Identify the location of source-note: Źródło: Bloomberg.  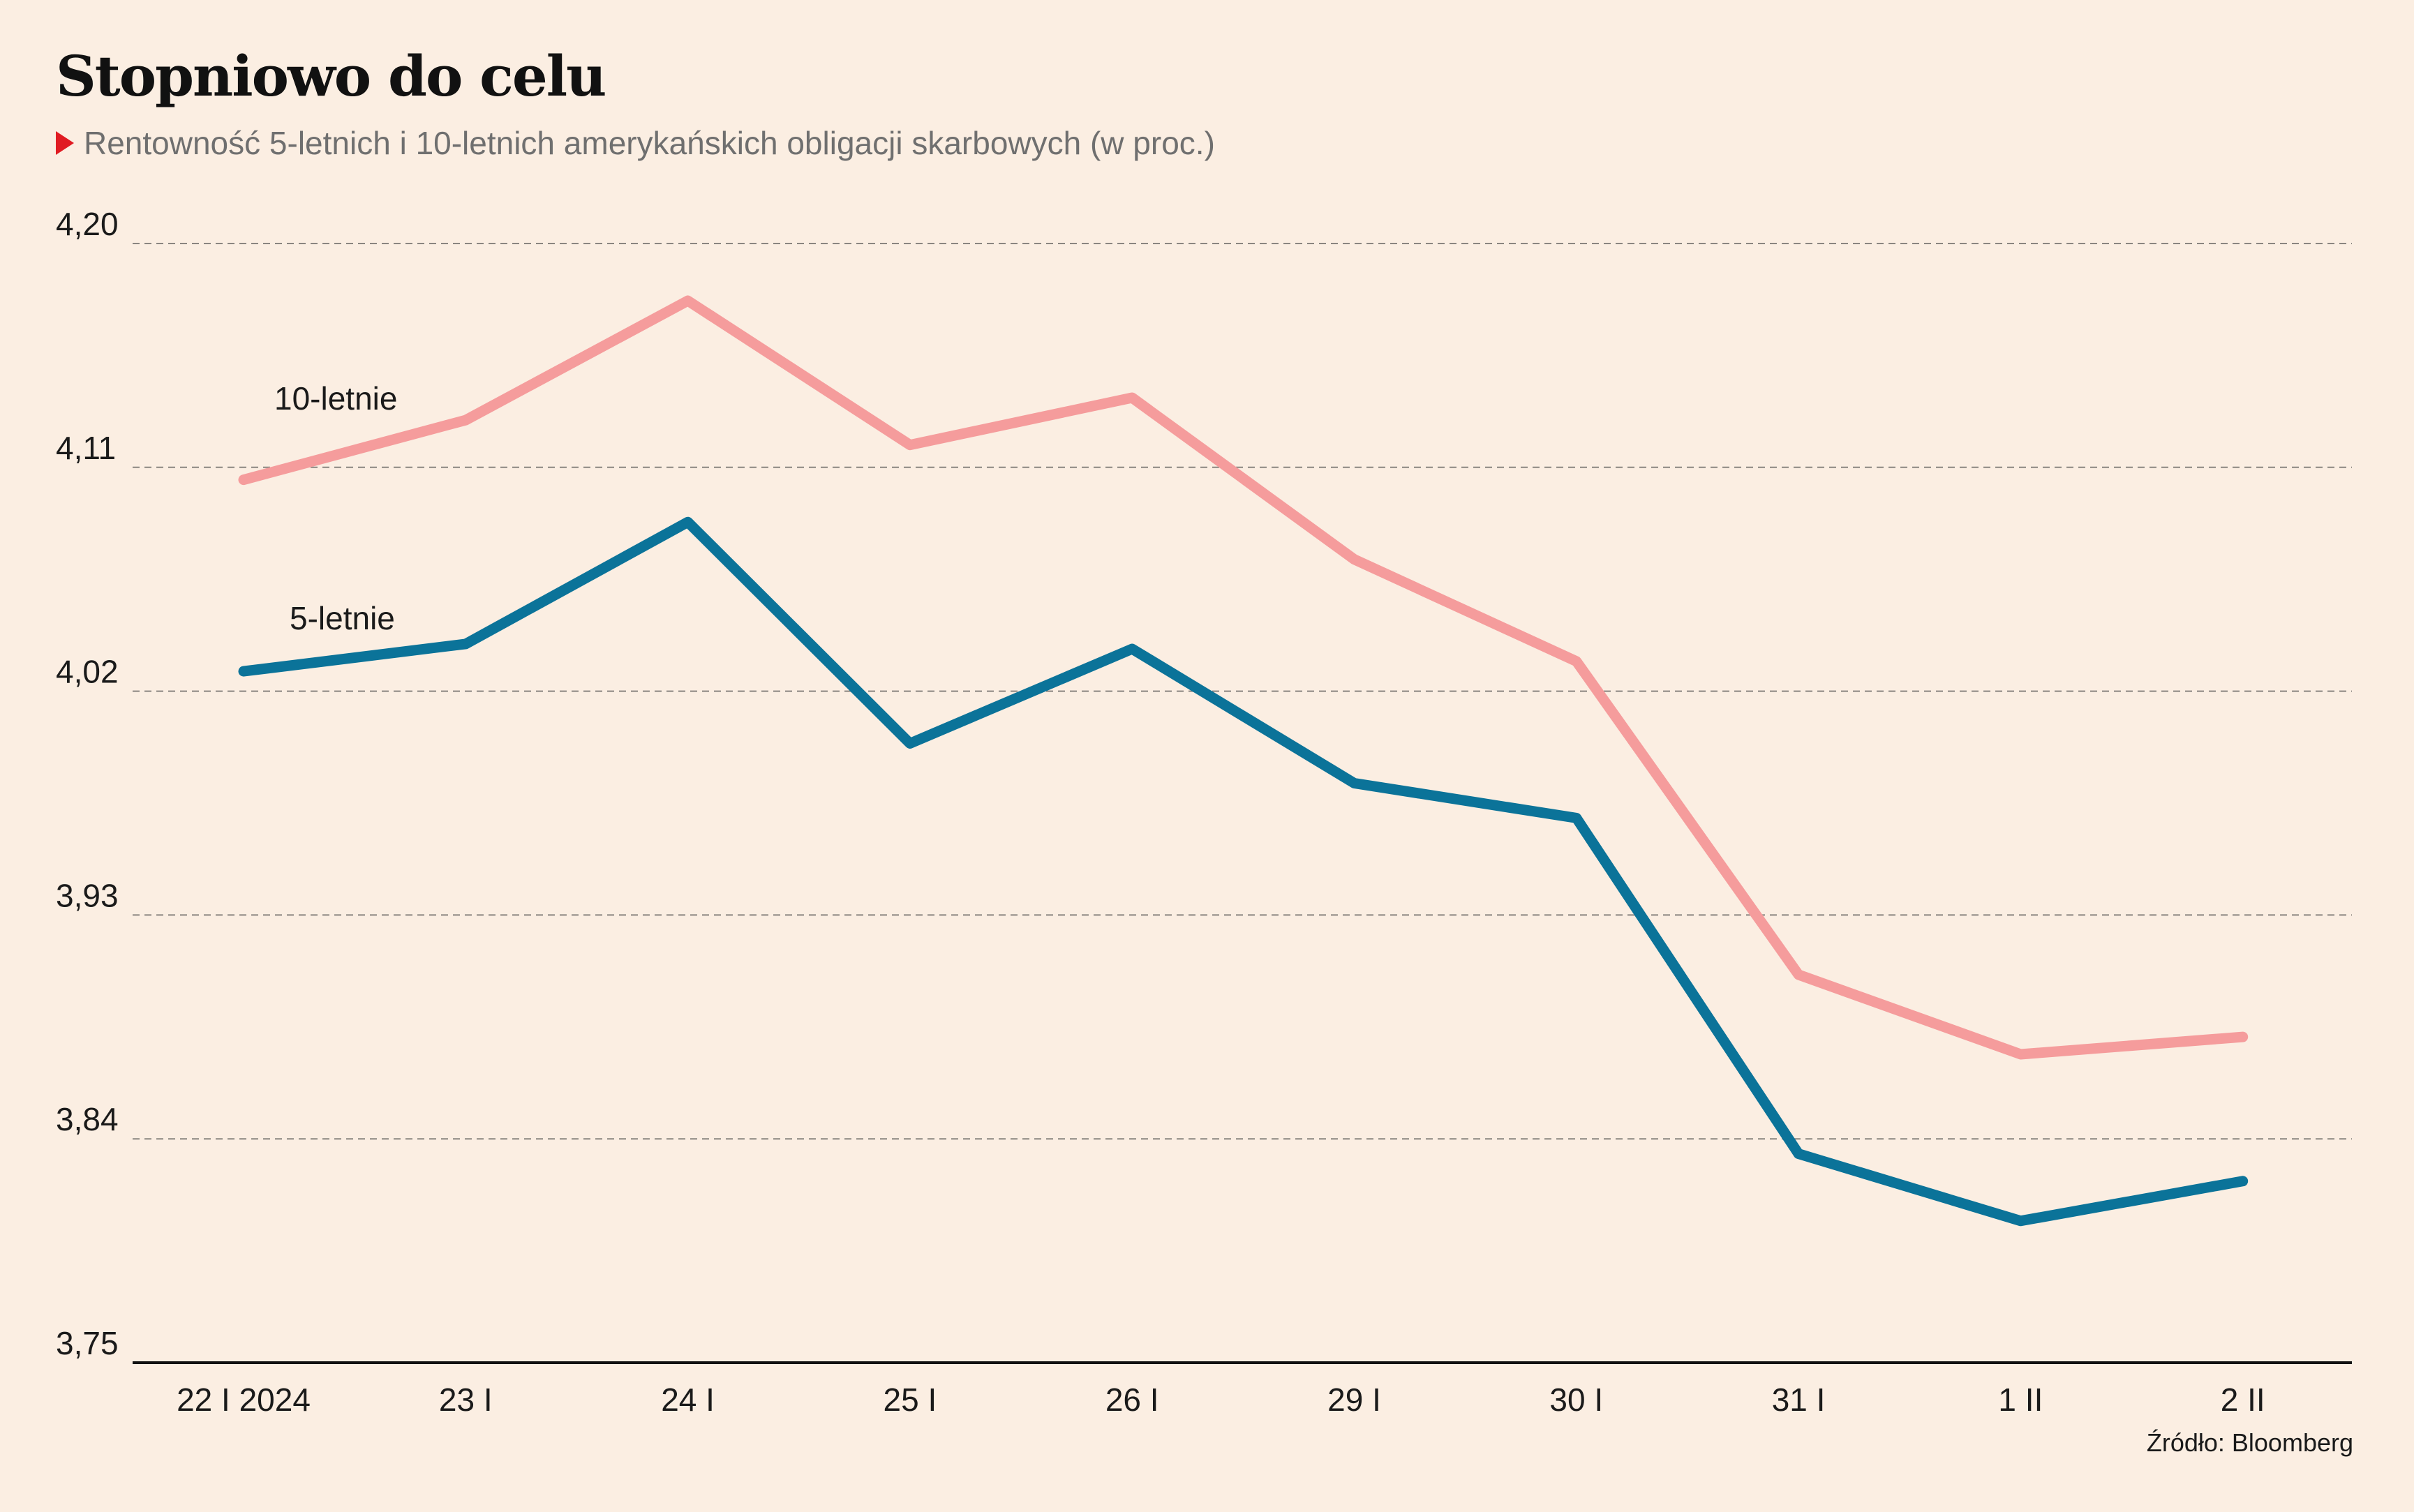
(2250, 1442).